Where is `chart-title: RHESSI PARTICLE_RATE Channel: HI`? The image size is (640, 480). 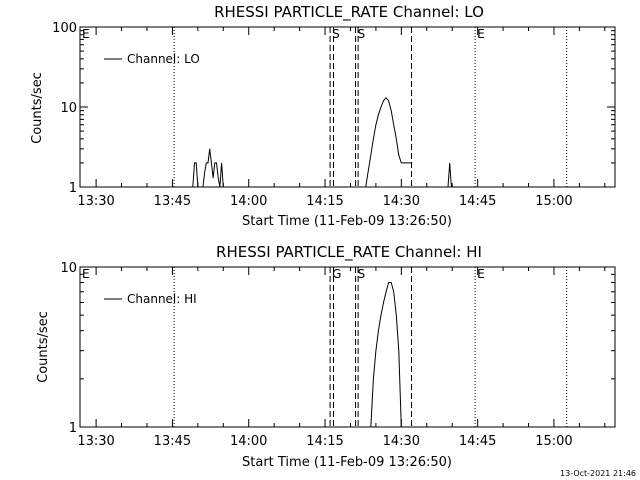
chart-title: RHESSI PARTICLE_RATE Channel: HI is located at coordinates (349, 252).